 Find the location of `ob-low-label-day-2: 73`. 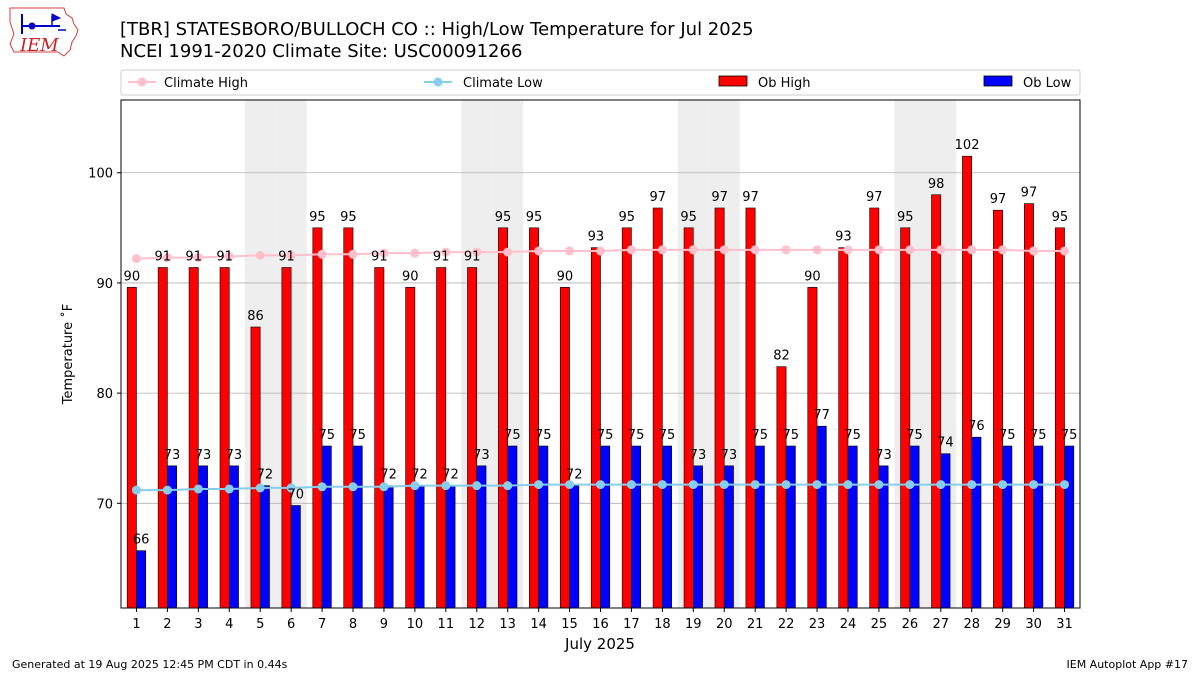

ob-low-label-day-2: 73 is located at coordinates (172, 455).